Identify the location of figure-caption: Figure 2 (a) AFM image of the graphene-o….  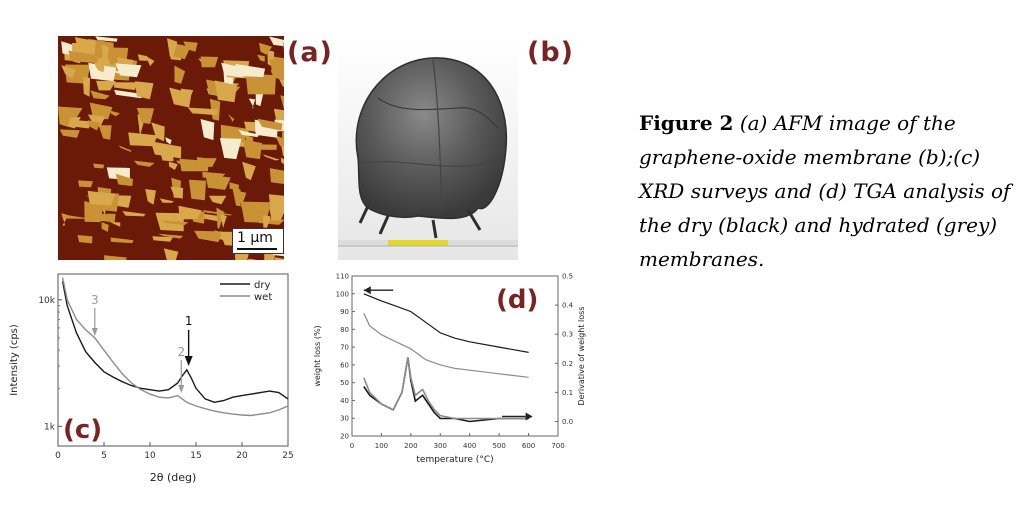
(829, 191).